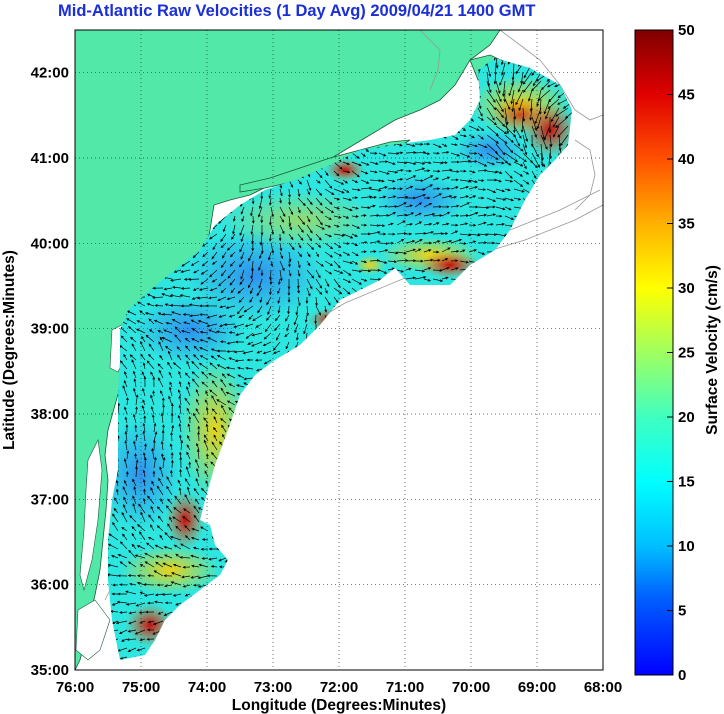 This screenshot has width=724, height=714. I want to click on chesapeake-bay, so click(91, 515).